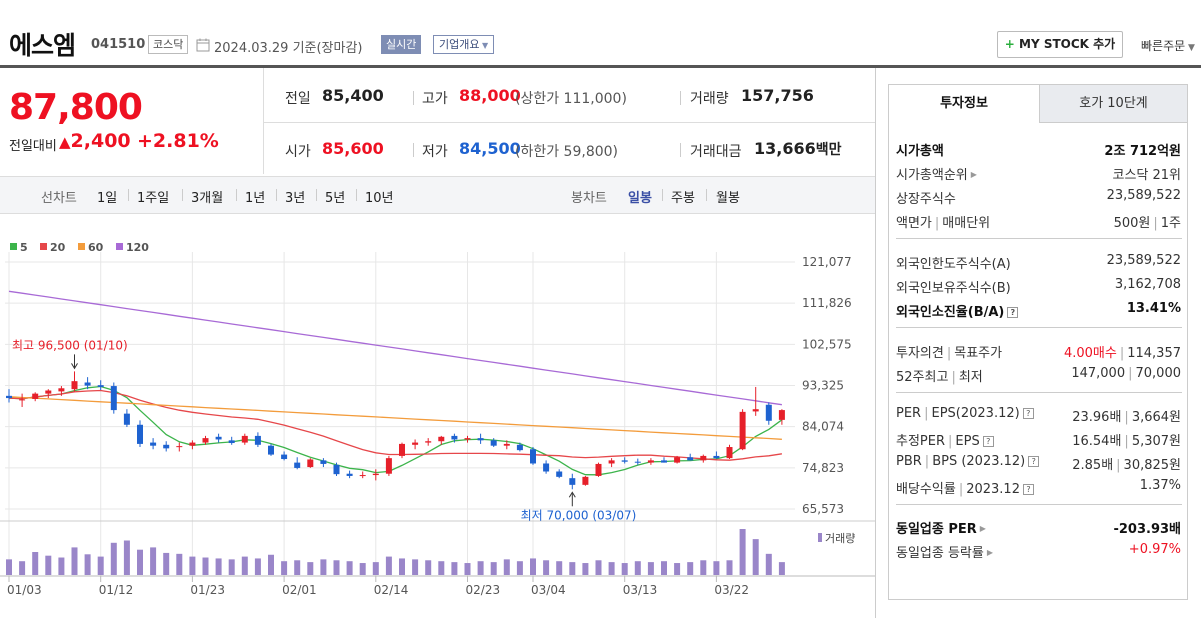 The image size is (1201, 618). What do you see at coordinates (490, 95) in the screenshot?
I see `high-value: 88,000` at bounding box center [490, 95].